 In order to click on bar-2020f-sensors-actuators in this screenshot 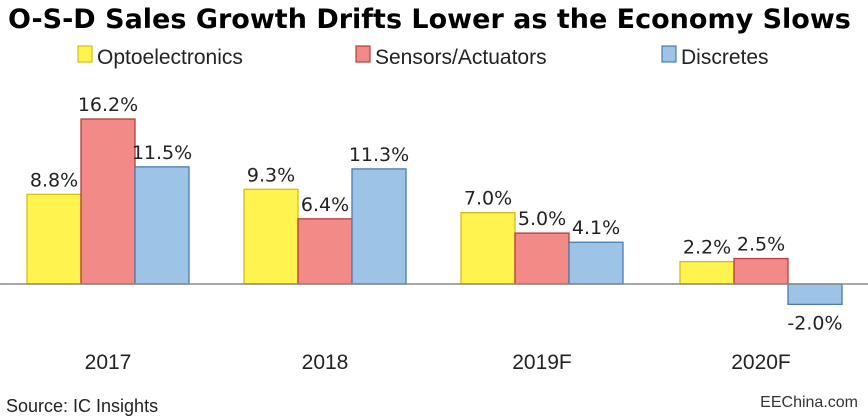, I will do `click(761, 271)`.